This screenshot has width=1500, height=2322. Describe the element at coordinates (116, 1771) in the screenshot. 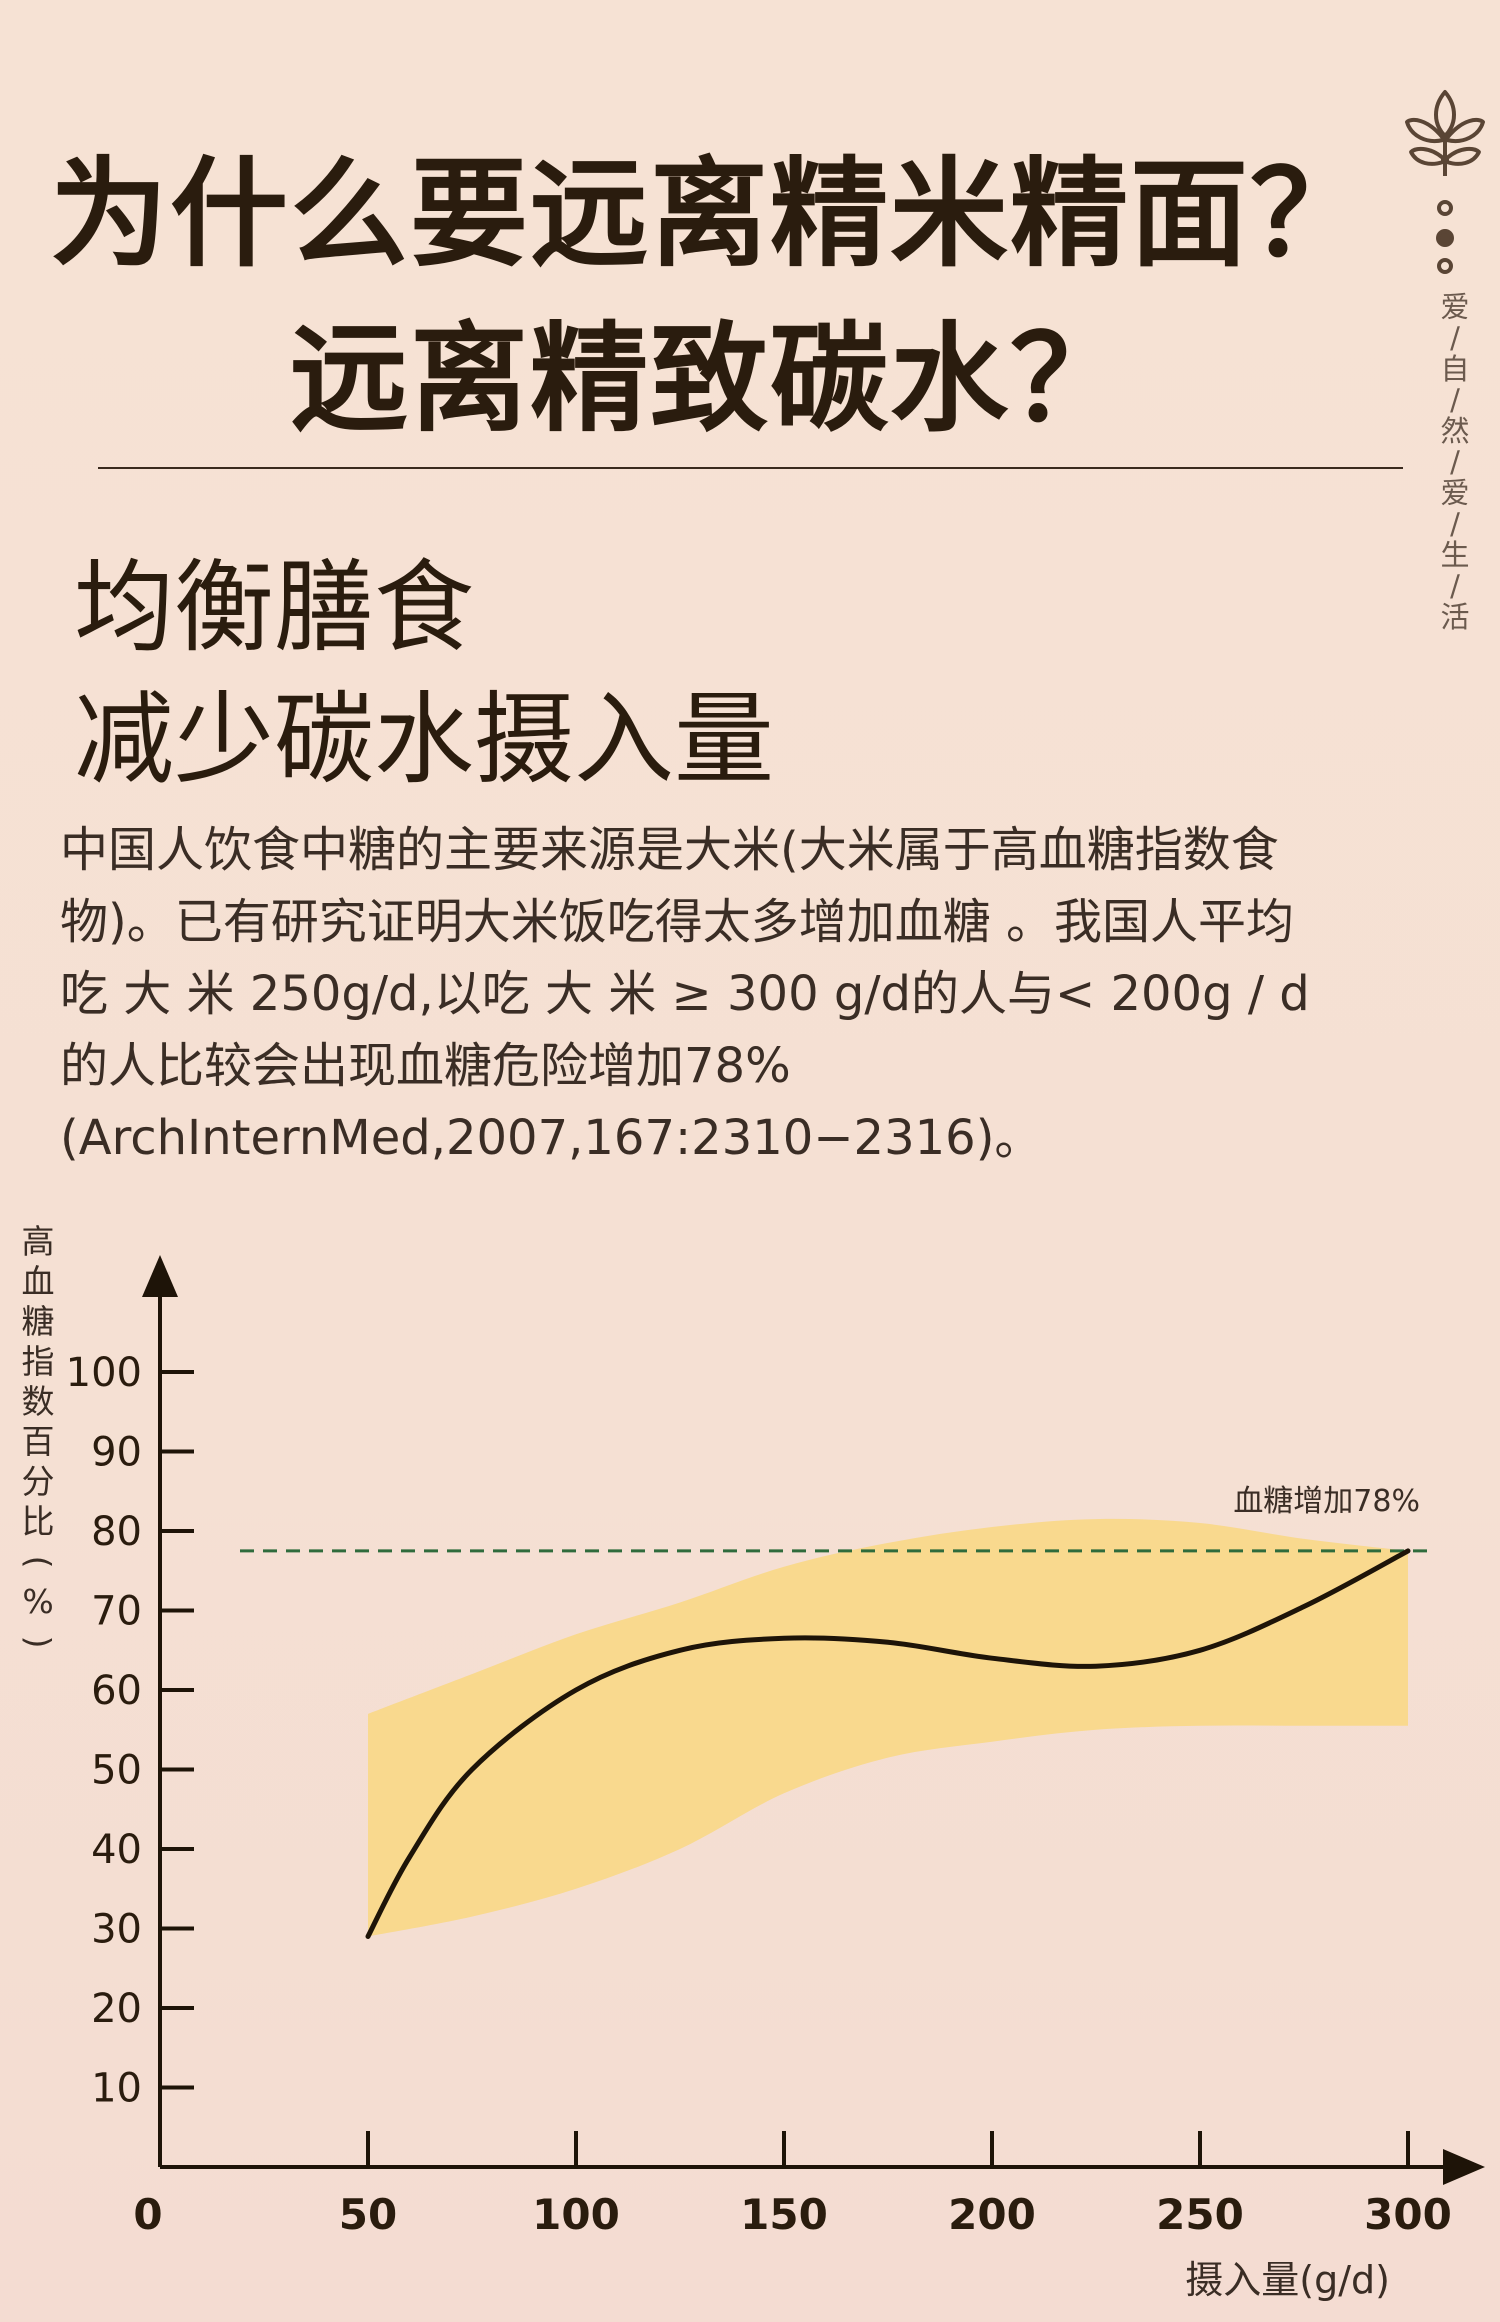

I see `y-tick-label: 50` at that location.